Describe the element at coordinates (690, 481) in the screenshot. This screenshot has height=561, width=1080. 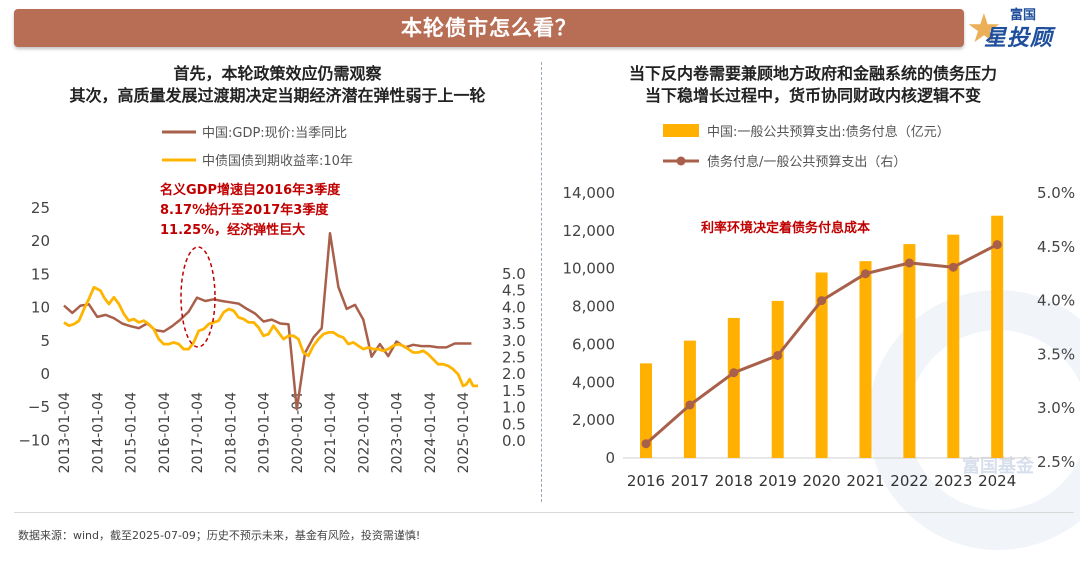
I see `x-tick-label: 2017` at that location.